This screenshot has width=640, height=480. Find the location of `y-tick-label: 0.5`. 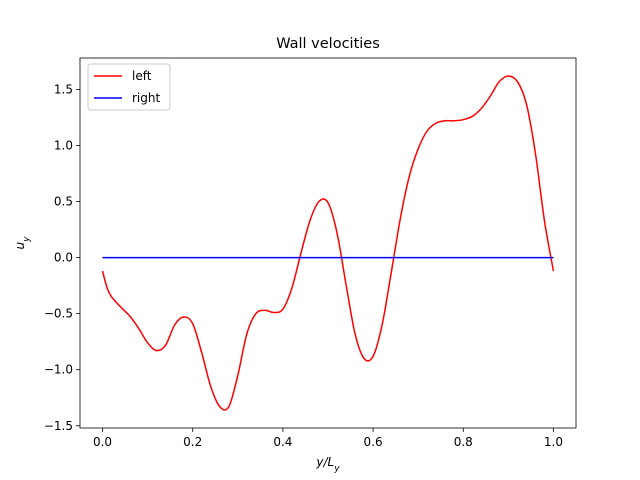

y-tick-label: 0.5 is located at coordinates (63, 202).